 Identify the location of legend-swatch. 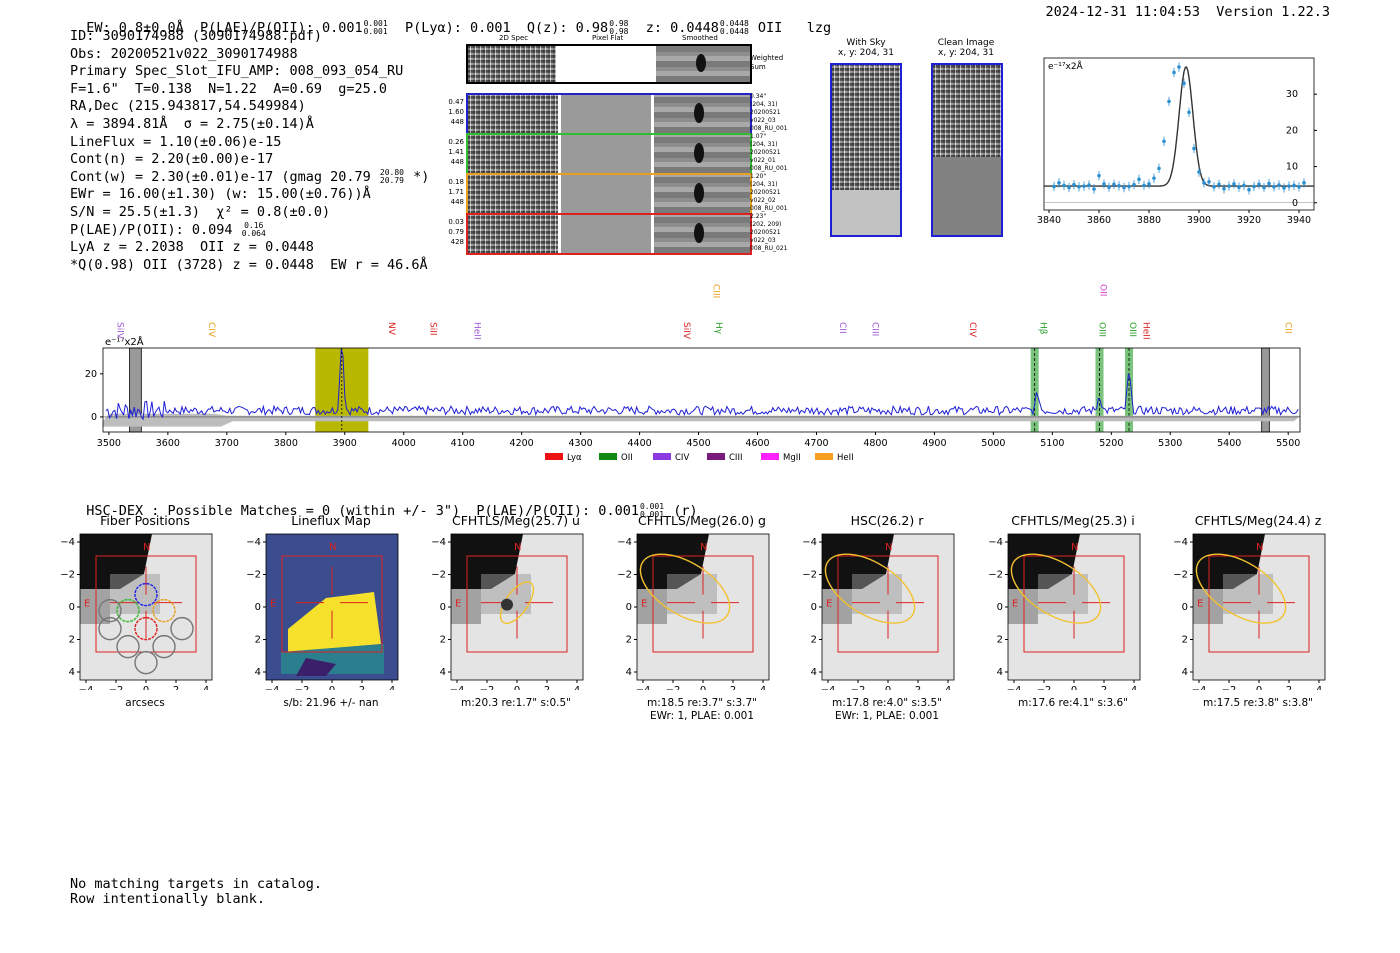
(608, 456).